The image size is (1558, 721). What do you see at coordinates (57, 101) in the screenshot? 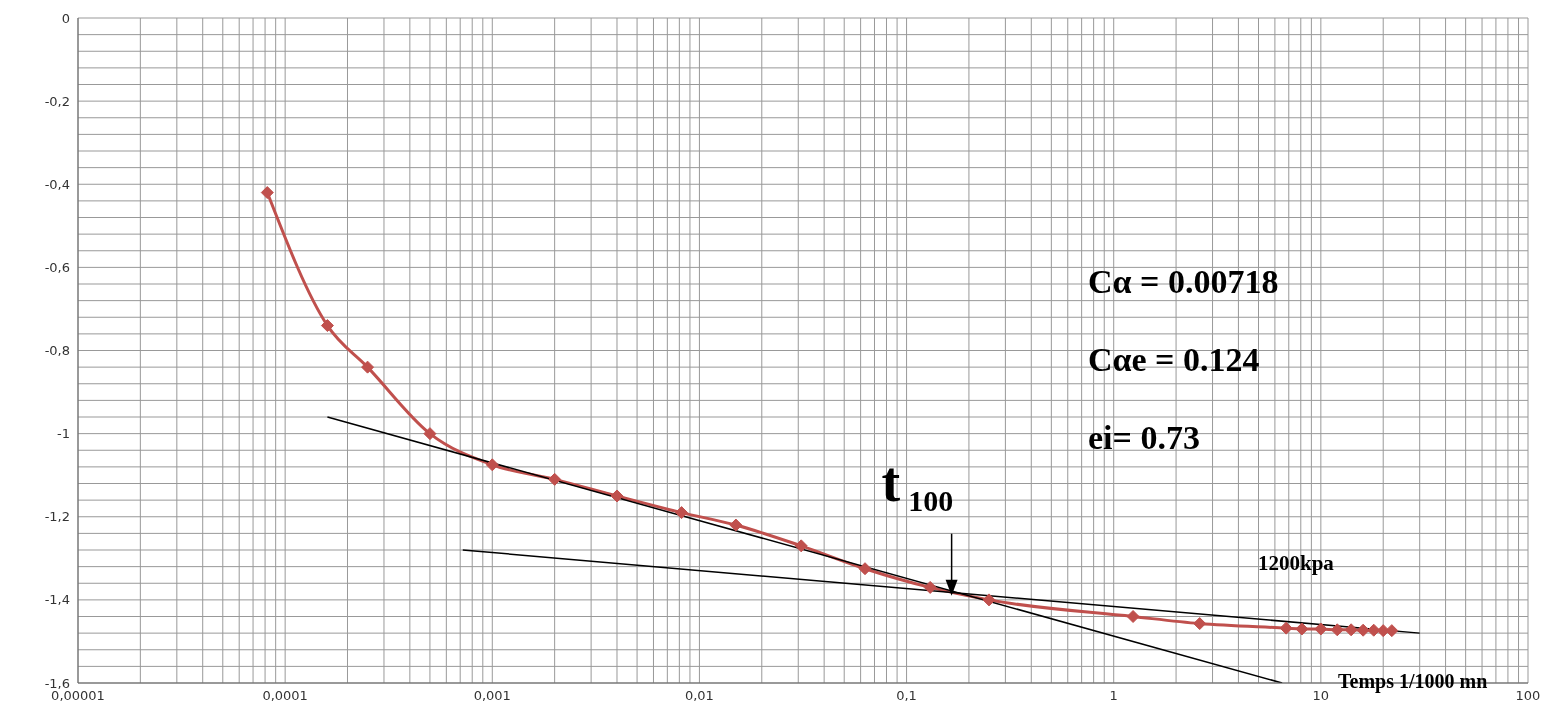
I see `y-tick-label: -0,2` at bounding box center [57, 101].